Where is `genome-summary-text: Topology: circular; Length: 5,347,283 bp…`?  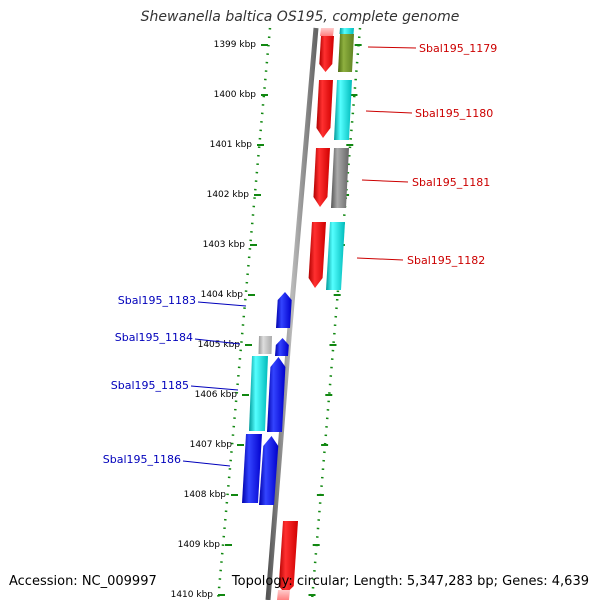 genome-summary-text: Topology: circular; Length: 5,347,283 bp… is located at coordinates (410, 581).